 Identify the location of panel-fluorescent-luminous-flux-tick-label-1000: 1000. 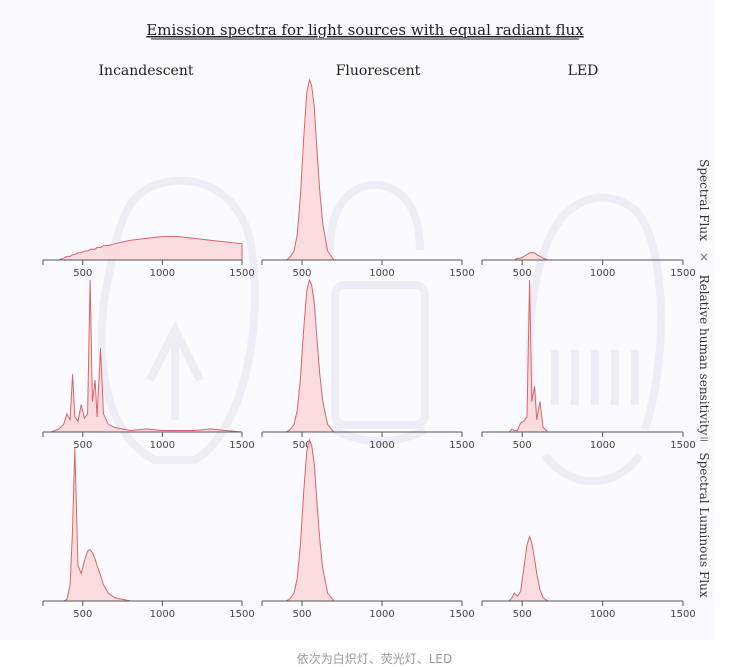
(381, 614).